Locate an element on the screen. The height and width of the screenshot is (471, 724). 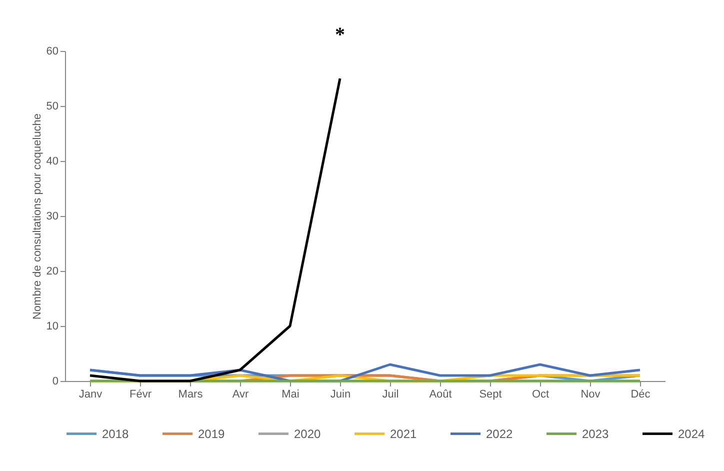
y-tick-label: 20 is located at coordinates (52, 272).